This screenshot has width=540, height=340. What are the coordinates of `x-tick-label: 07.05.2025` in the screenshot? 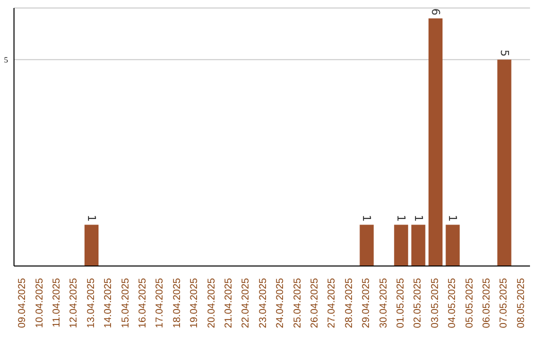 It's located at (504, 303).